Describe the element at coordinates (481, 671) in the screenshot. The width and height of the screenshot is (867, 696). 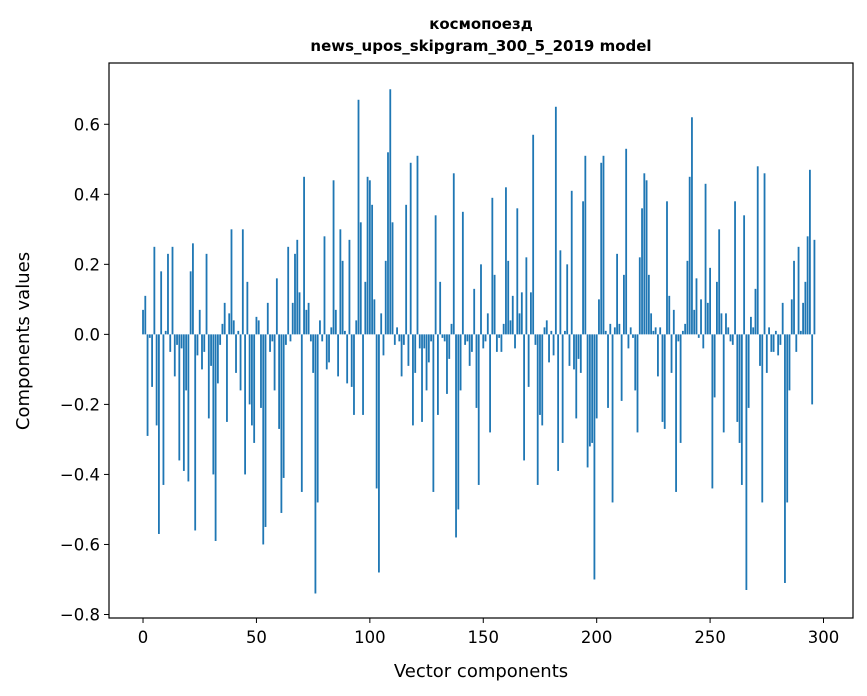
I see `x-axis-label: Vector components` at that location.